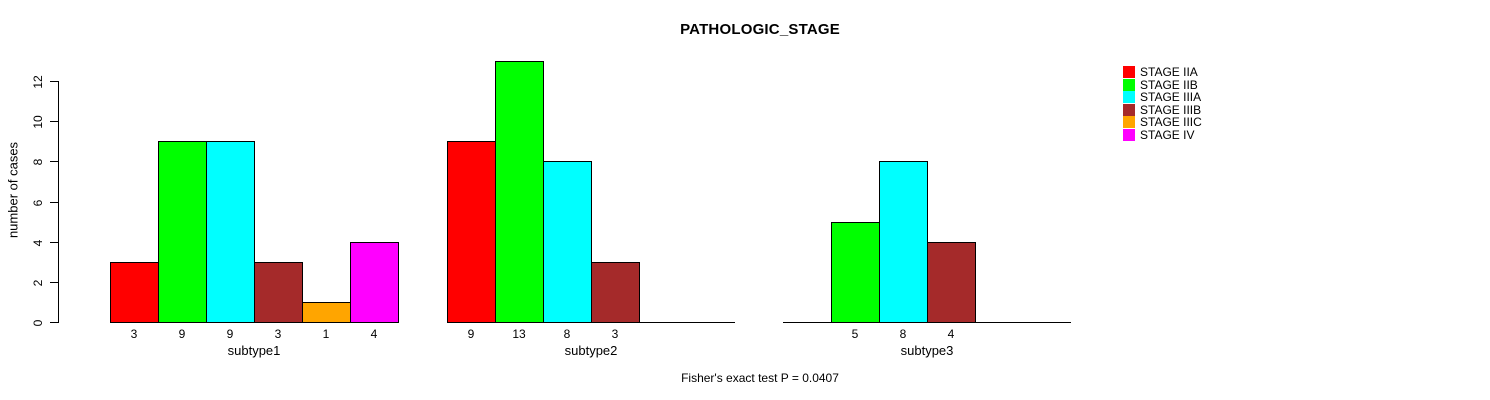 The image size is (1490, 400). I want to click on y-tick-label: 2, so click(38, 282).